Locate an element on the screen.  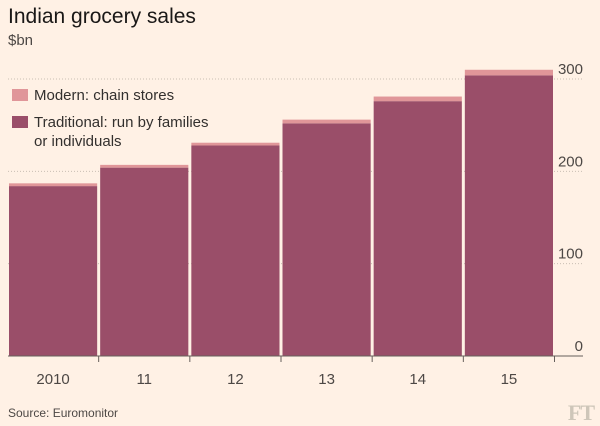
source-note: Source: Euromonitor is located at coordinates (63, 413).